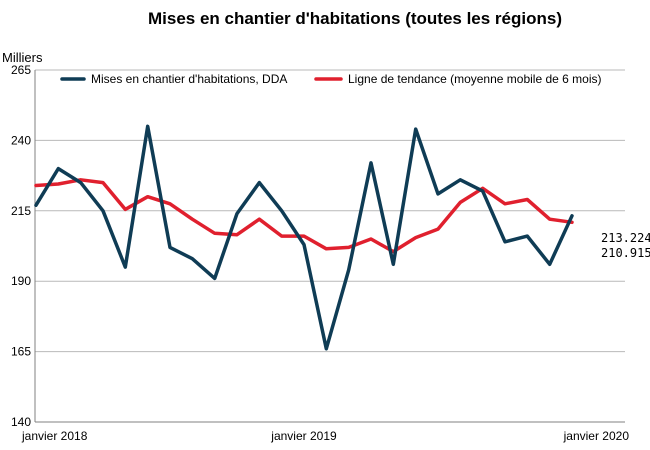 This screenshot has height=450, width=650. Describe the element at coordinates (21, 140) in the screenshot. I see `y-tick-label: 240` at that location.